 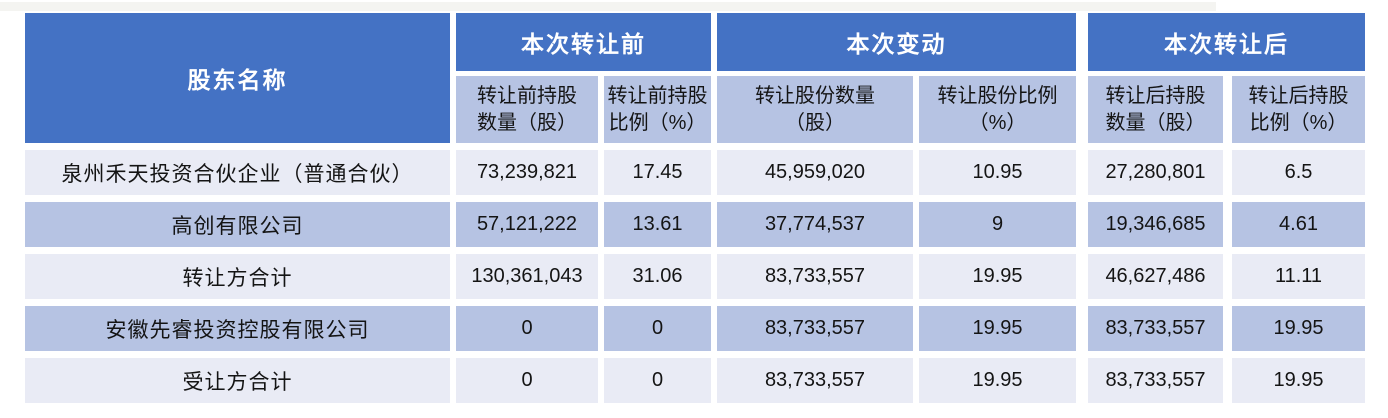 I want to click on value-cell: 46,627,486, so click(x=1155, y=276).